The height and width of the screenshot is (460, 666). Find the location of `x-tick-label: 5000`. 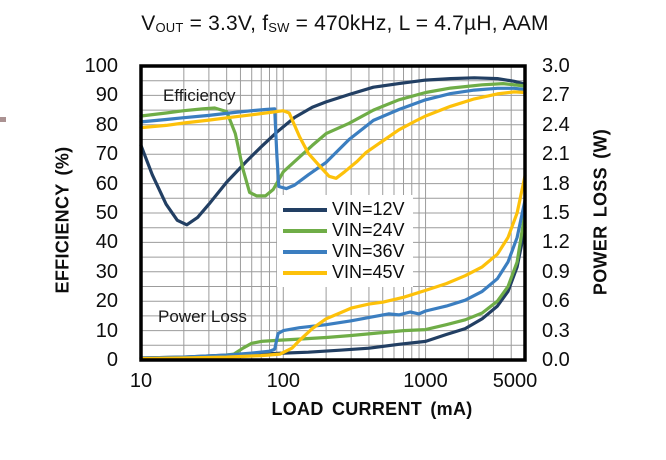

x-tick-label: 5000 is located at coordinates (515, 381).